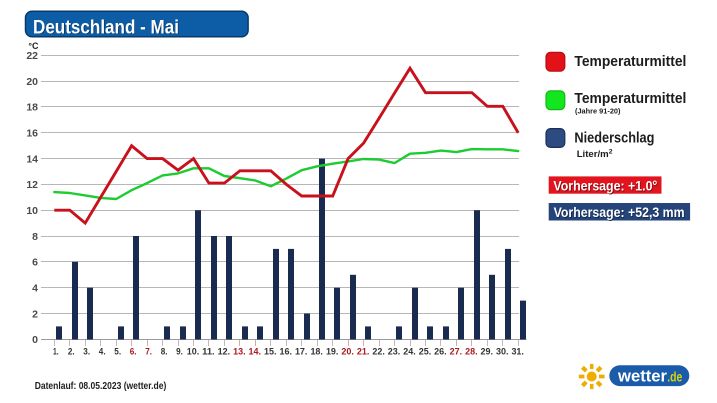  I want to click on svg-text: 2, so click(35, 314).